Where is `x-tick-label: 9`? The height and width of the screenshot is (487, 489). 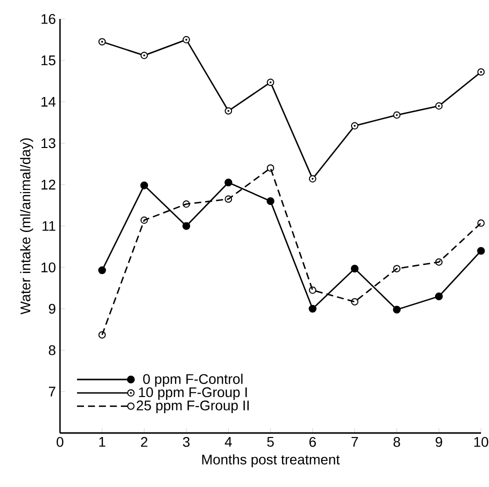
x-tick-label: 9 is located at coordinates (439, 442).